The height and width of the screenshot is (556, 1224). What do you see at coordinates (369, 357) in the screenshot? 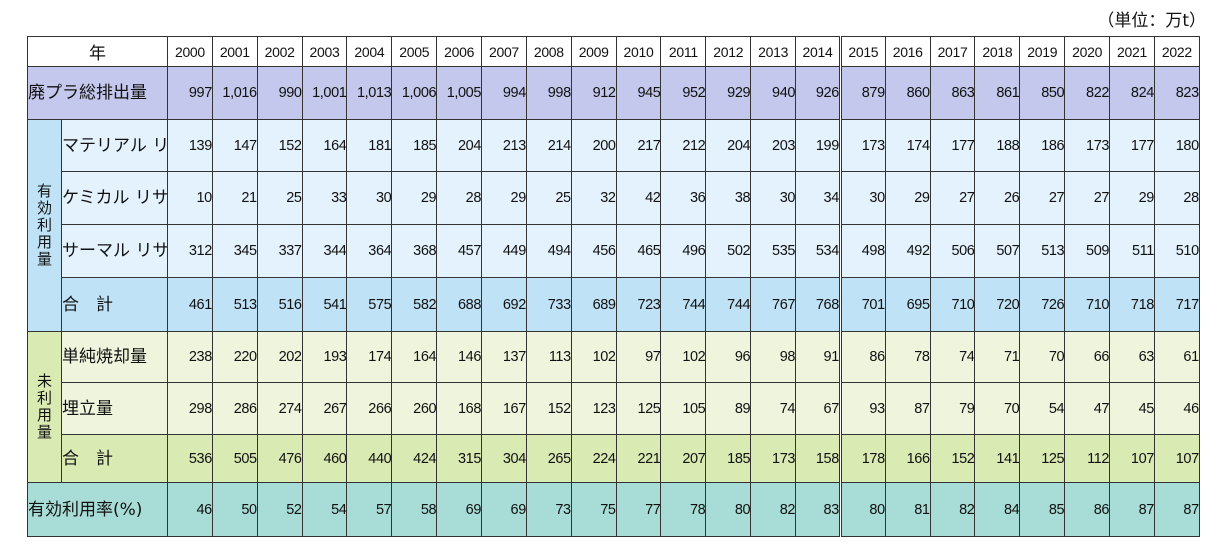
I see `cell-incineration-2004: 174` at bounding box center [369, 357].